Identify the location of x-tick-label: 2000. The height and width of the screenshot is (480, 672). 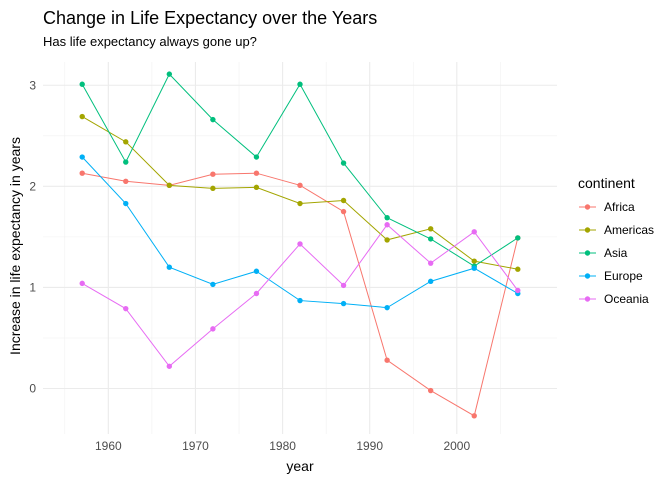
(456, 446).